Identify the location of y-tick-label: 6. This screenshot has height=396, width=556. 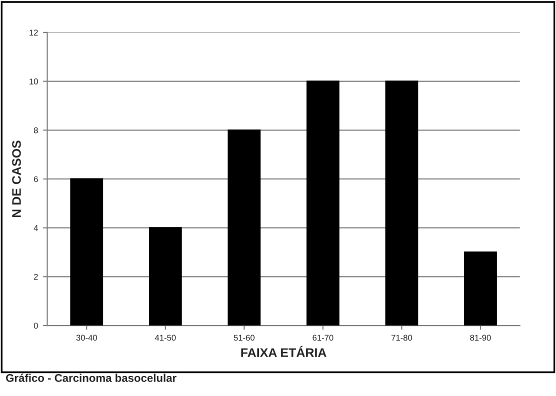
(36, 179).